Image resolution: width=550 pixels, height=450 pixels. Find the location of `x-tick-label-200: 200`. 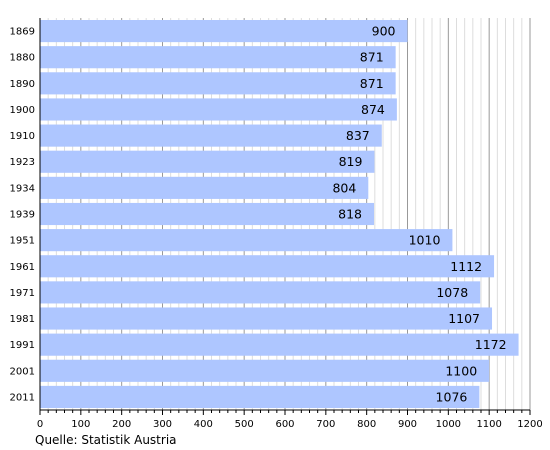

x-tick-label-200: 200 is located at coordinates (121, 424).